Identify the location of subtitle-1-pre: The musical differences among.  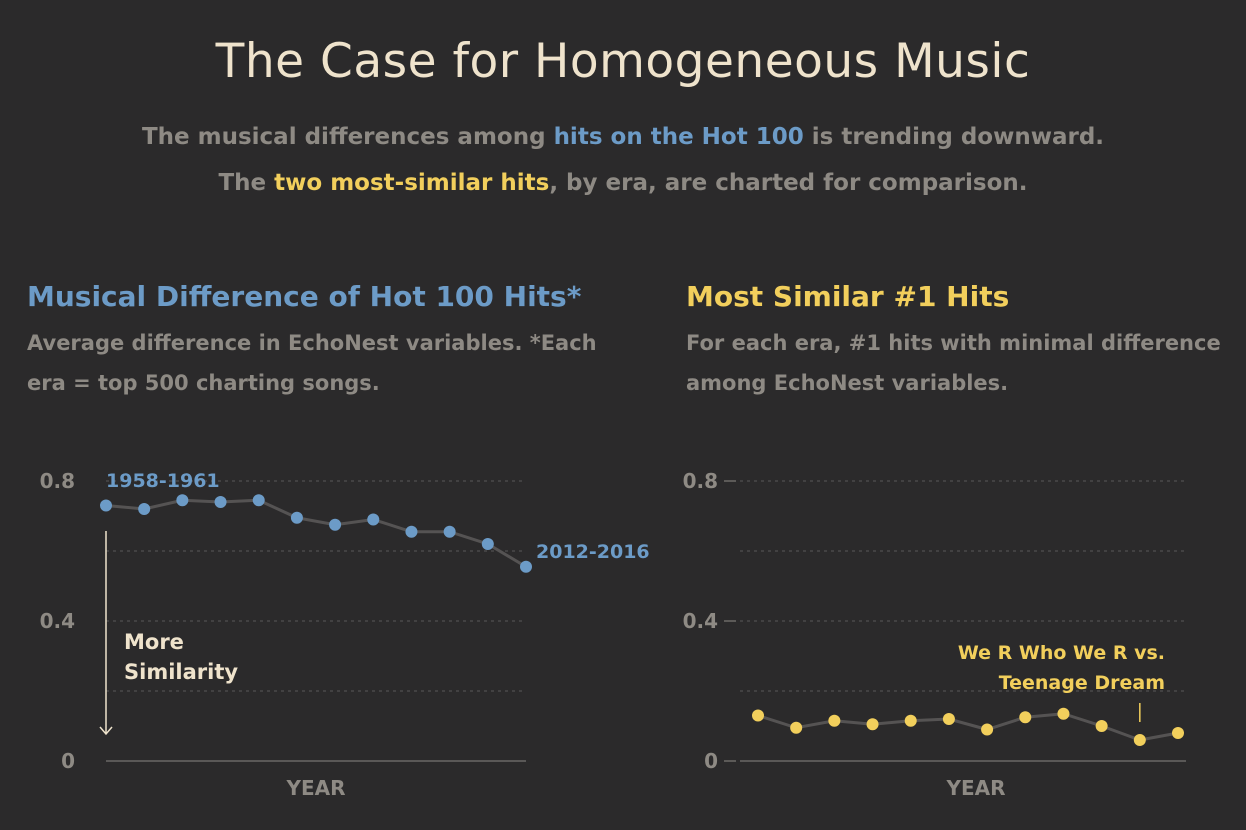
(347, 137).